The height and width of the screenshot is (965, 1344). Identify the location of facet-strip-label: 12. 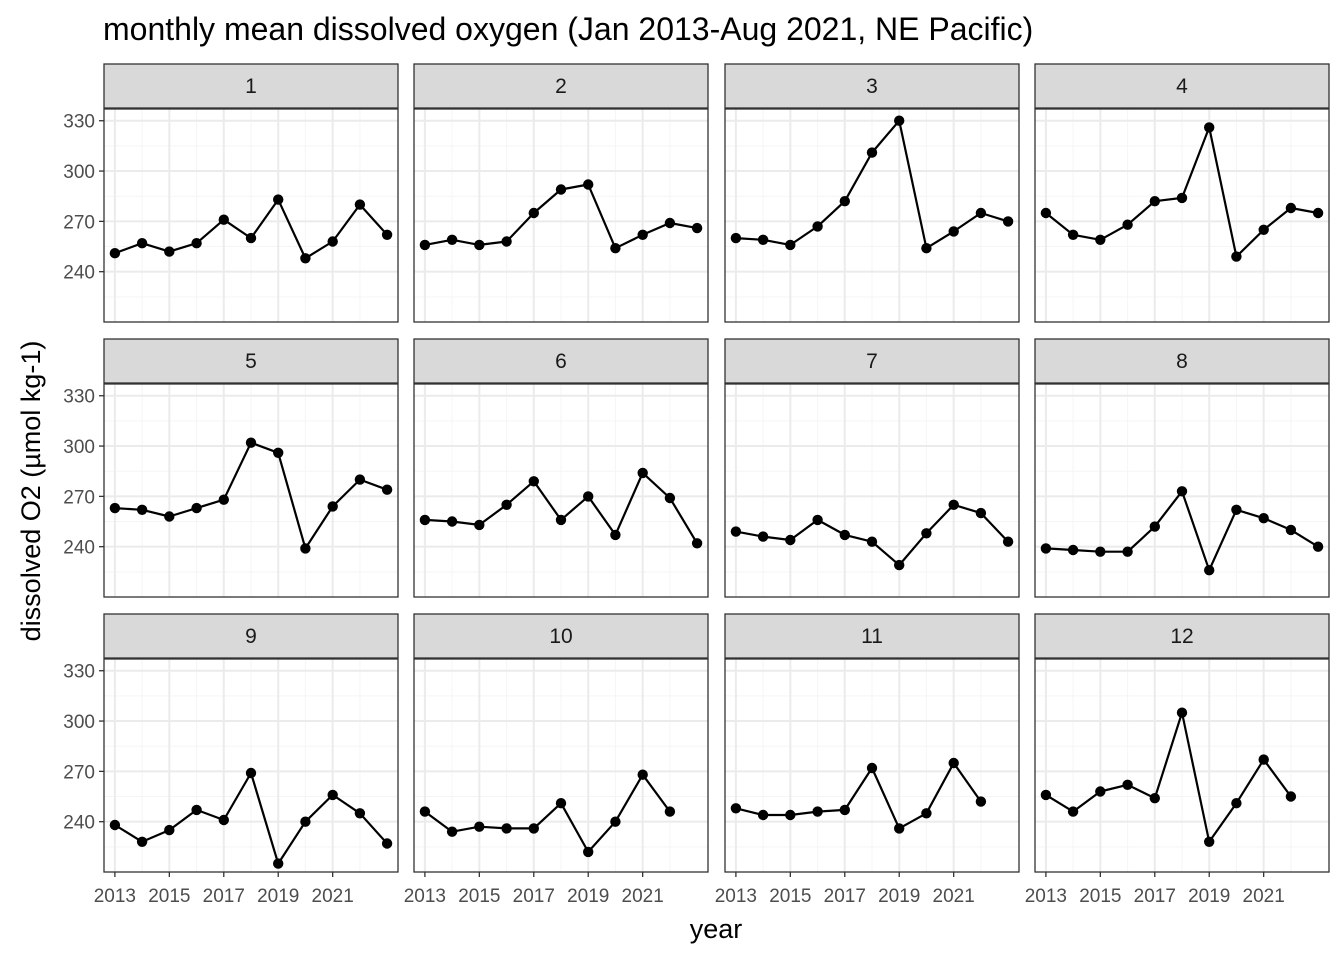
(1181, 636).